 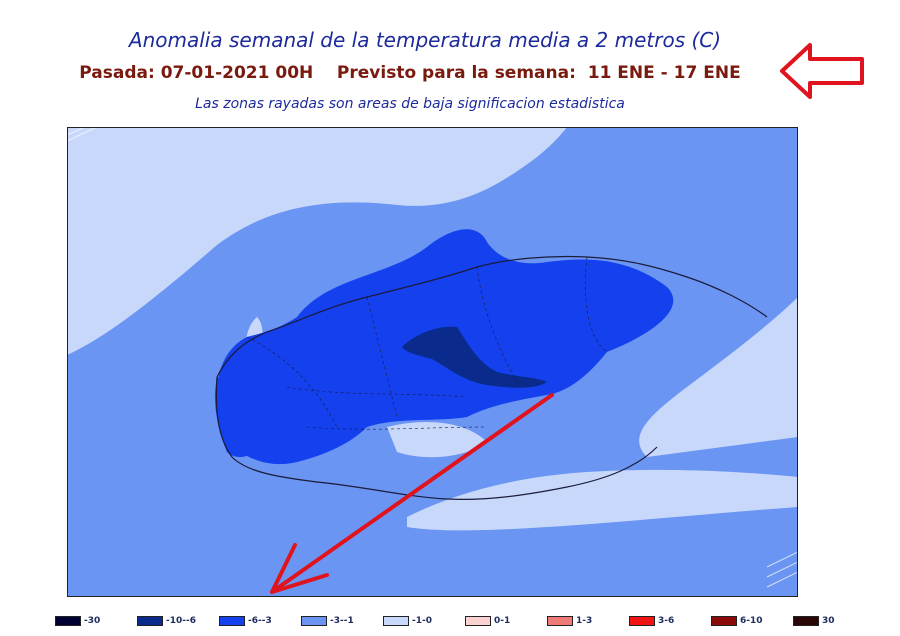 What do you see at coordinates (342, 621) in the screenshot?
I see `legend-label: -3--1` at bounding box center [342, 621].